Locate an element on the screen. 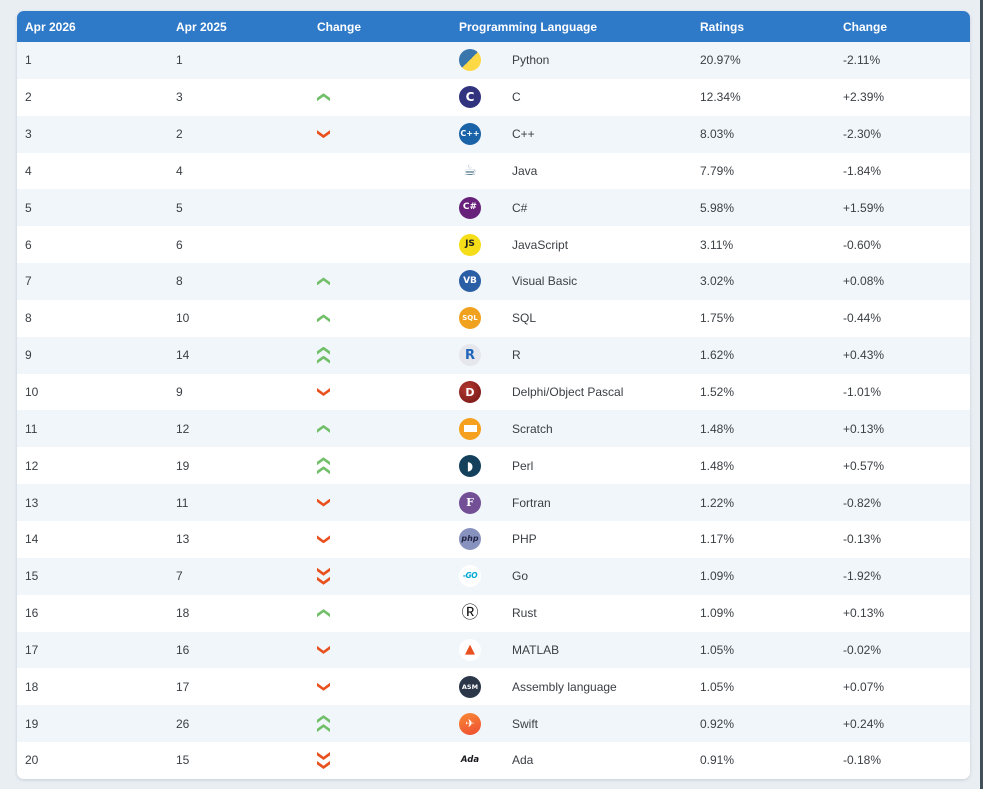  rank-previous: 14 is located at coordinates (183, 355).